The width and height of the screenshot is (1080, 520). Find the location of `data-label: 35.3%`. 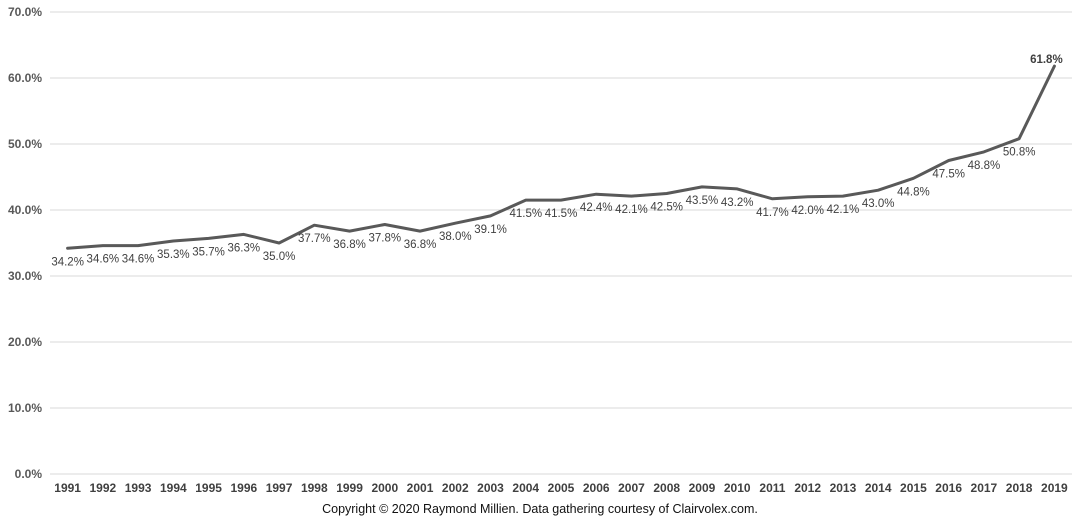

data-label: 35.3% is located at coordinates (173, 255).